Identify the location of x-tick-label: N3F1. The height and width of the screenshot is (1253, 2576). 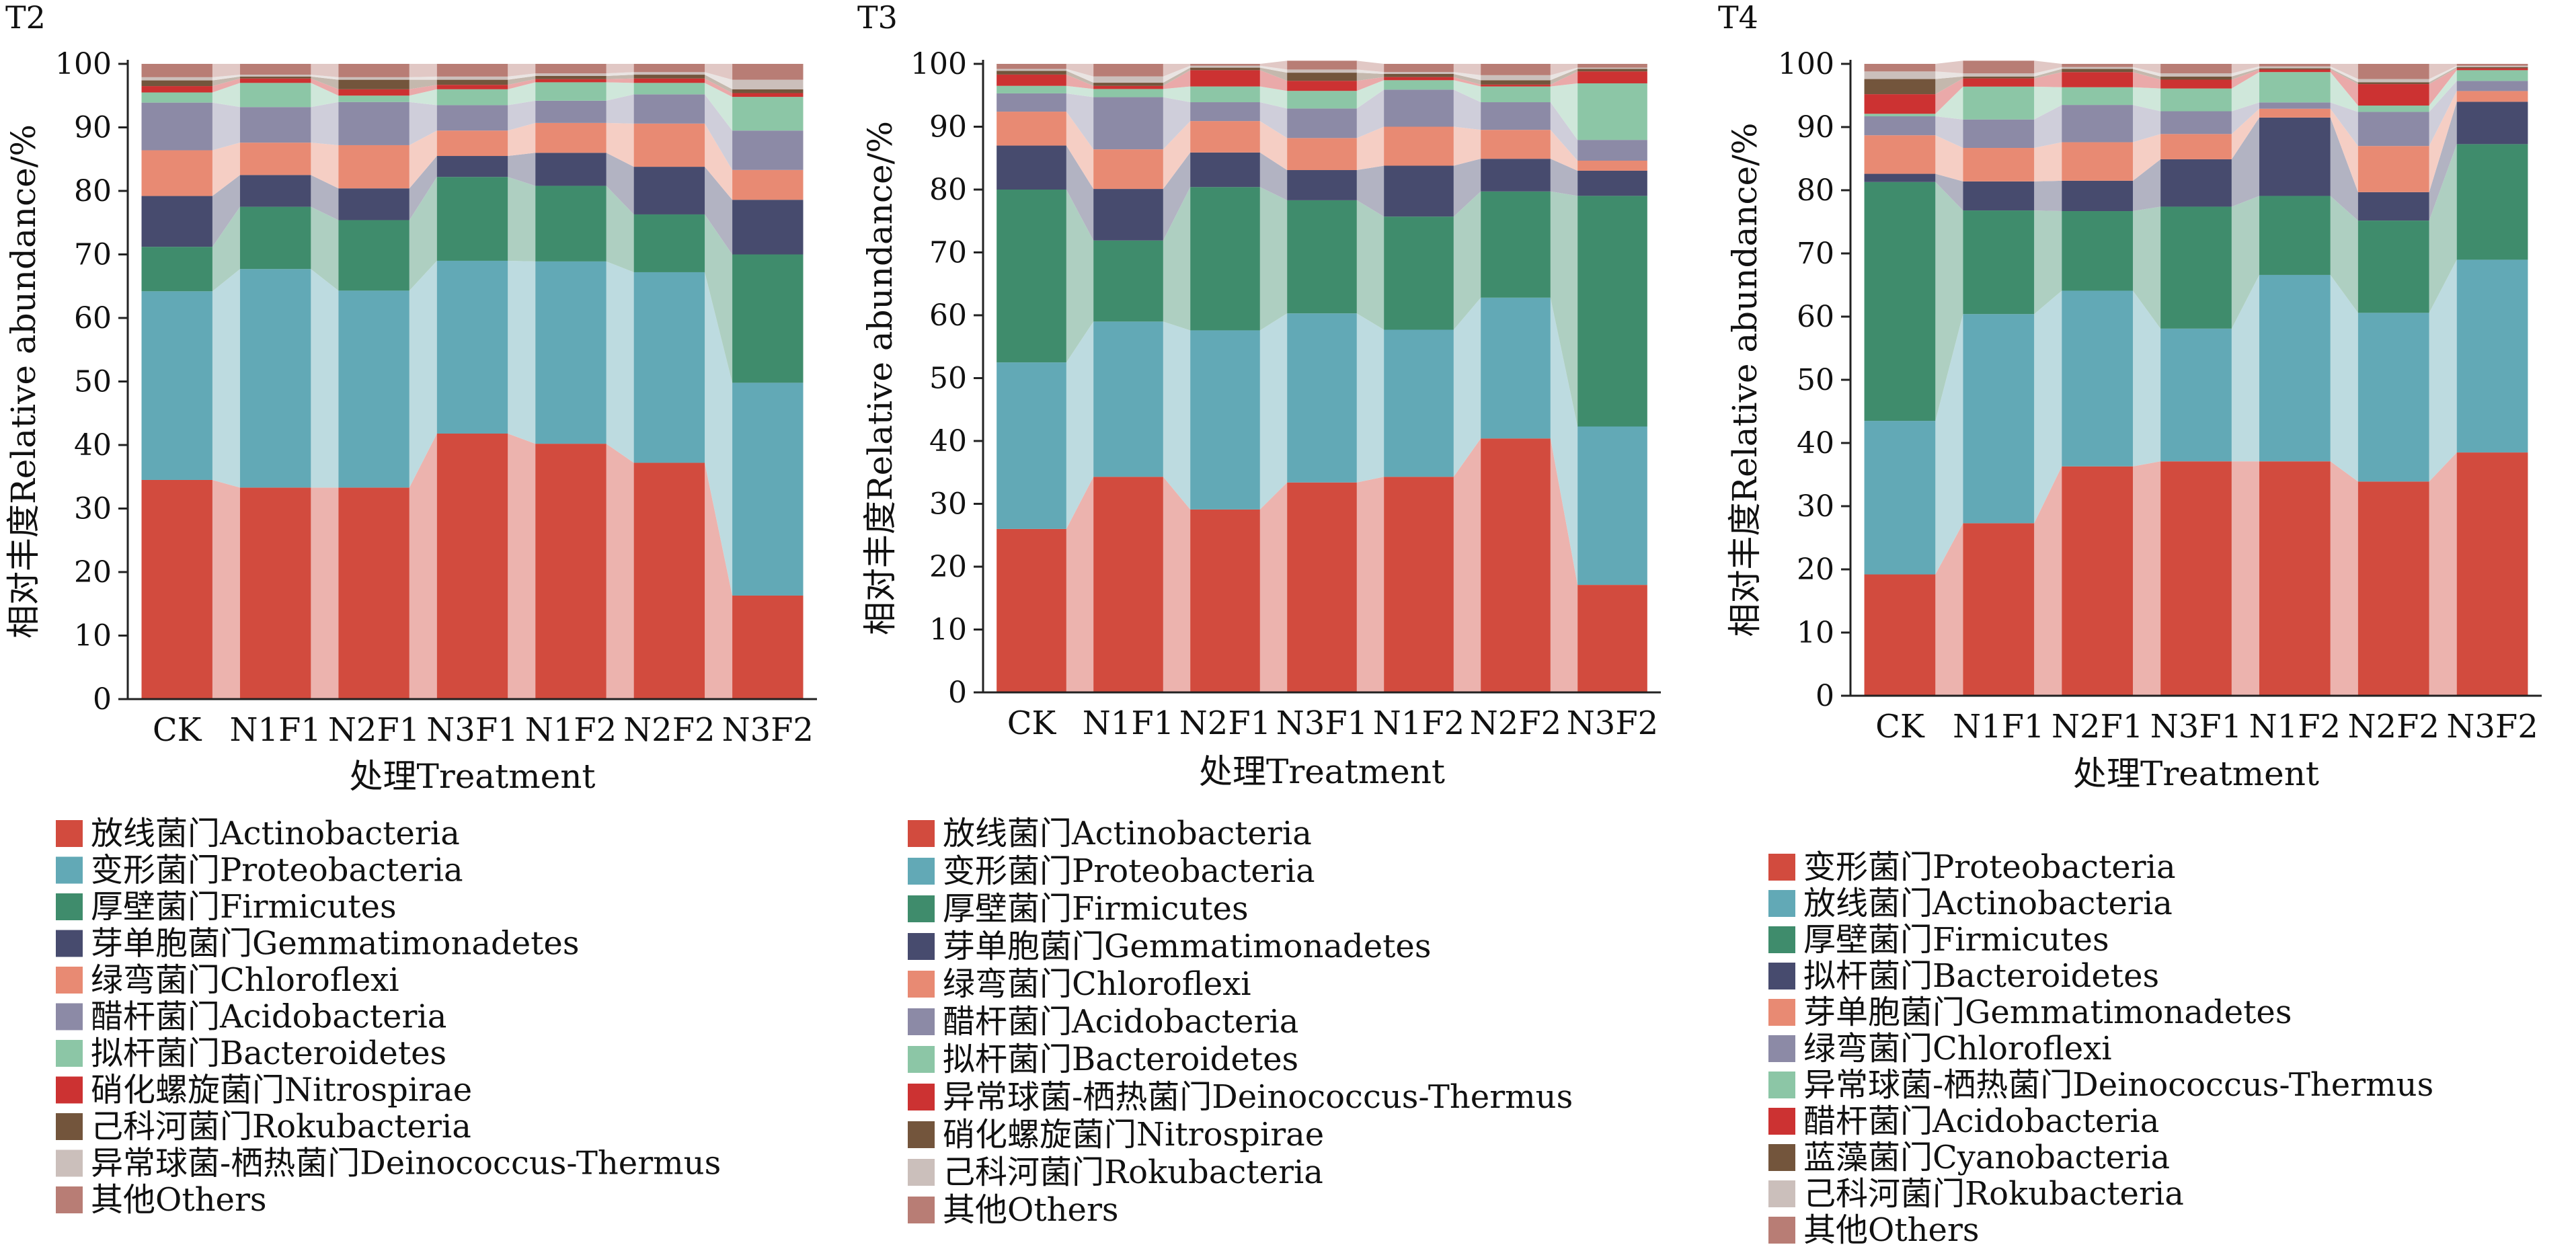
(1322, 723).